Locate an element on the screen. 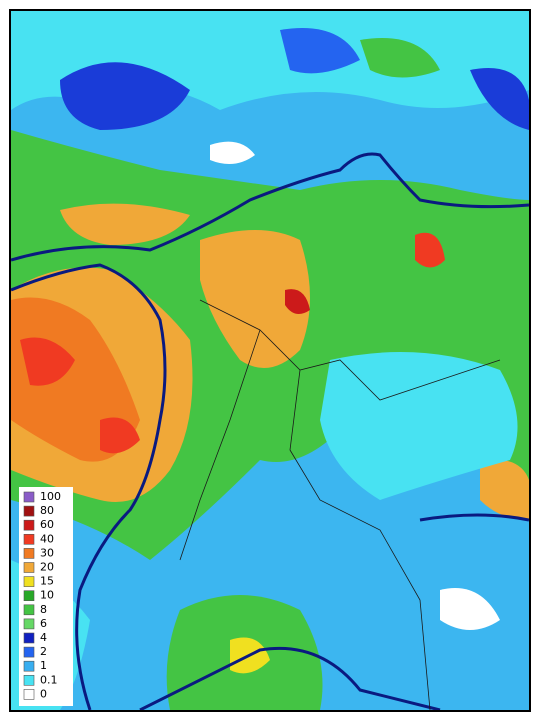 Image resolution: width=548 pixels, height=722 pixels. legend-label: 6 is located at coordinates (43, 623).